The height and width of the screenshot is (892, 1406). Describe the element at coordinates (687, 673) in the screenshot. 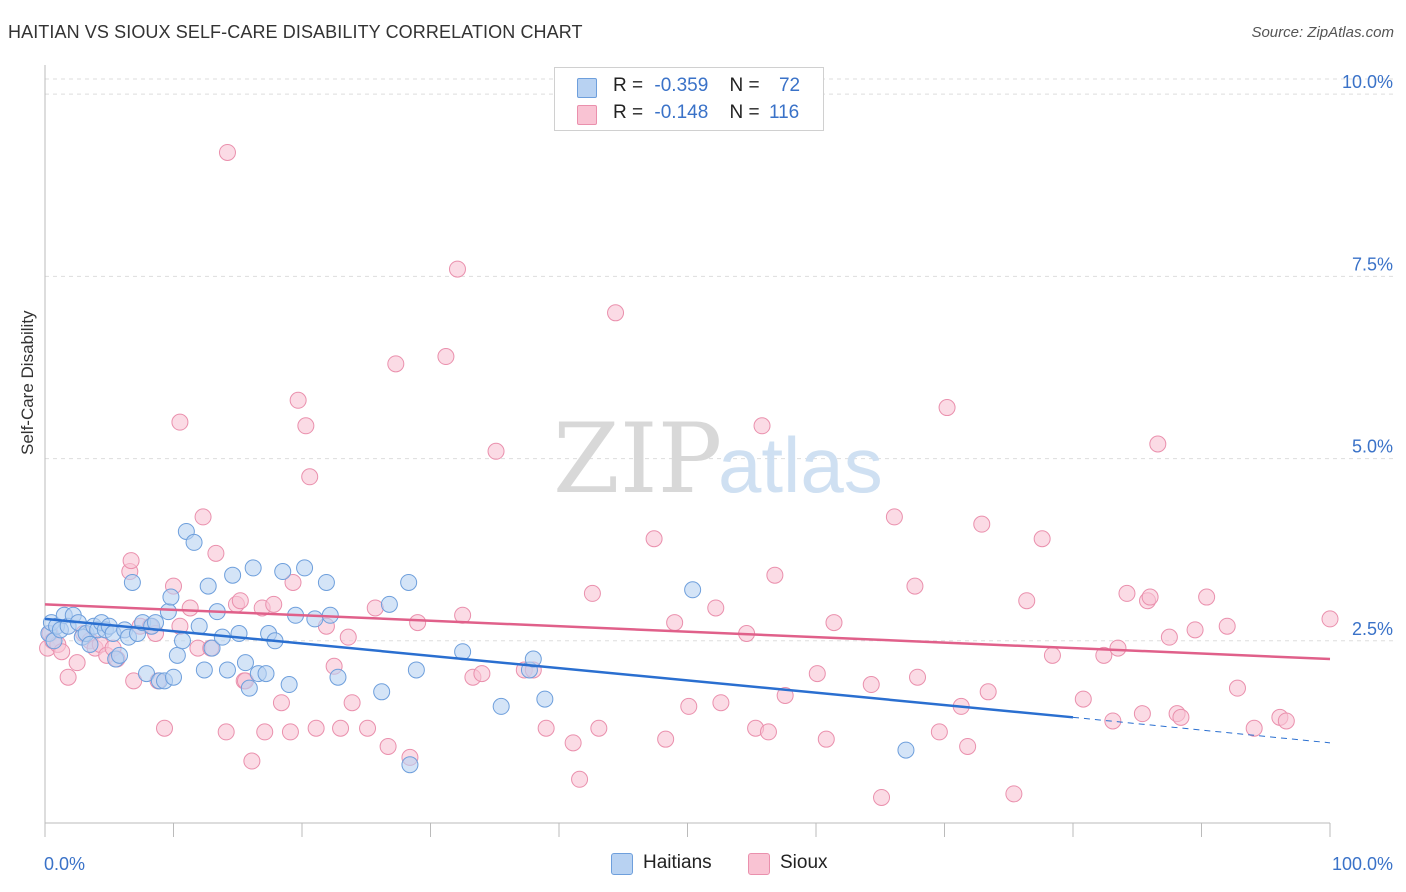

I see `trend-lines` at that location.